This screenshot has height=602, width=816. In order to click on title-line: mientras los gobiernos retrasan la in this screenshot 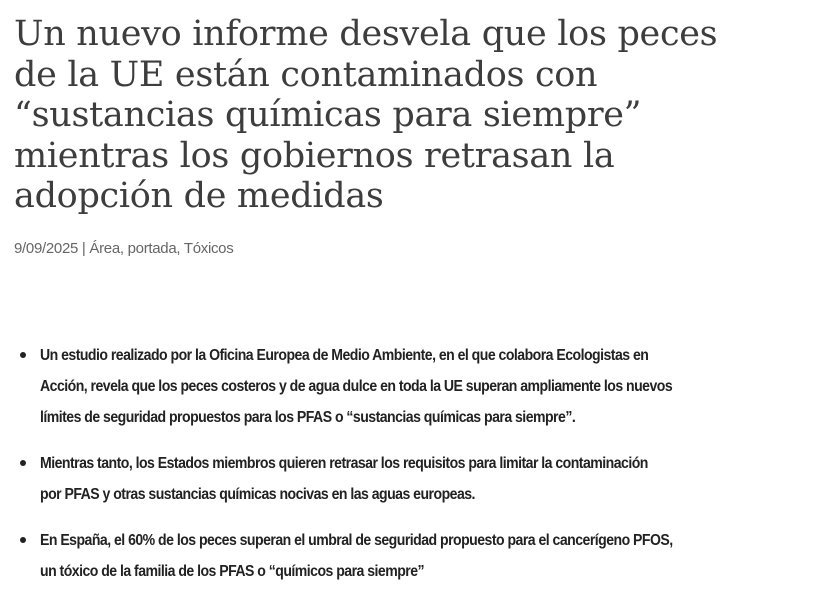, I will do `click(314, 155)`.